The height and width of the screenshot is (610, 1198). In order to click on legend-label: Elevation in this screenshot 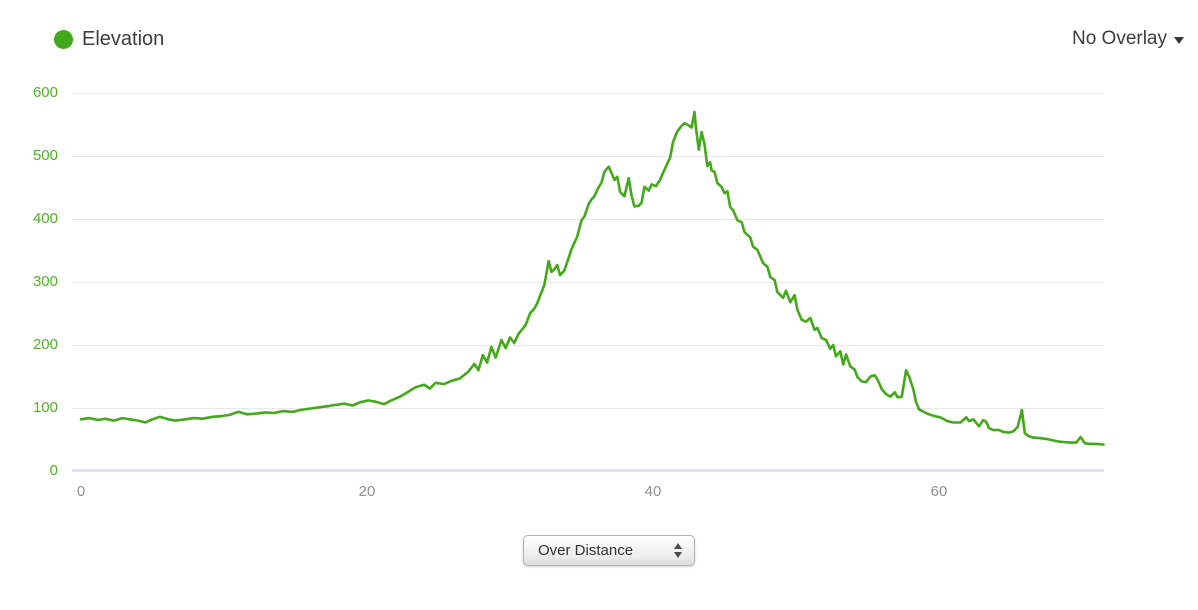, I will do `click(123, 39)`.